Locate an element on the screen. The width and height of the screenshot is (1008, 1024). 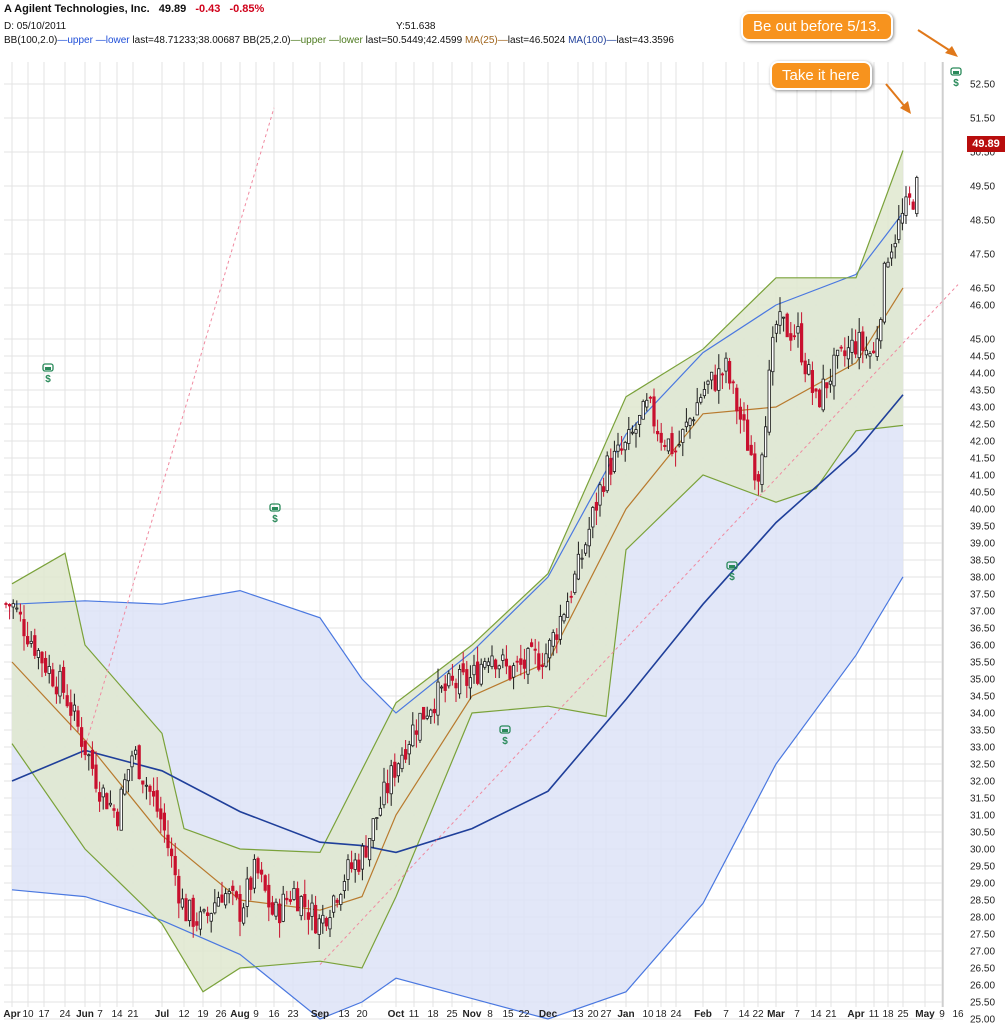
x-tick-label: Dec is located at coordinates (548, 1014).